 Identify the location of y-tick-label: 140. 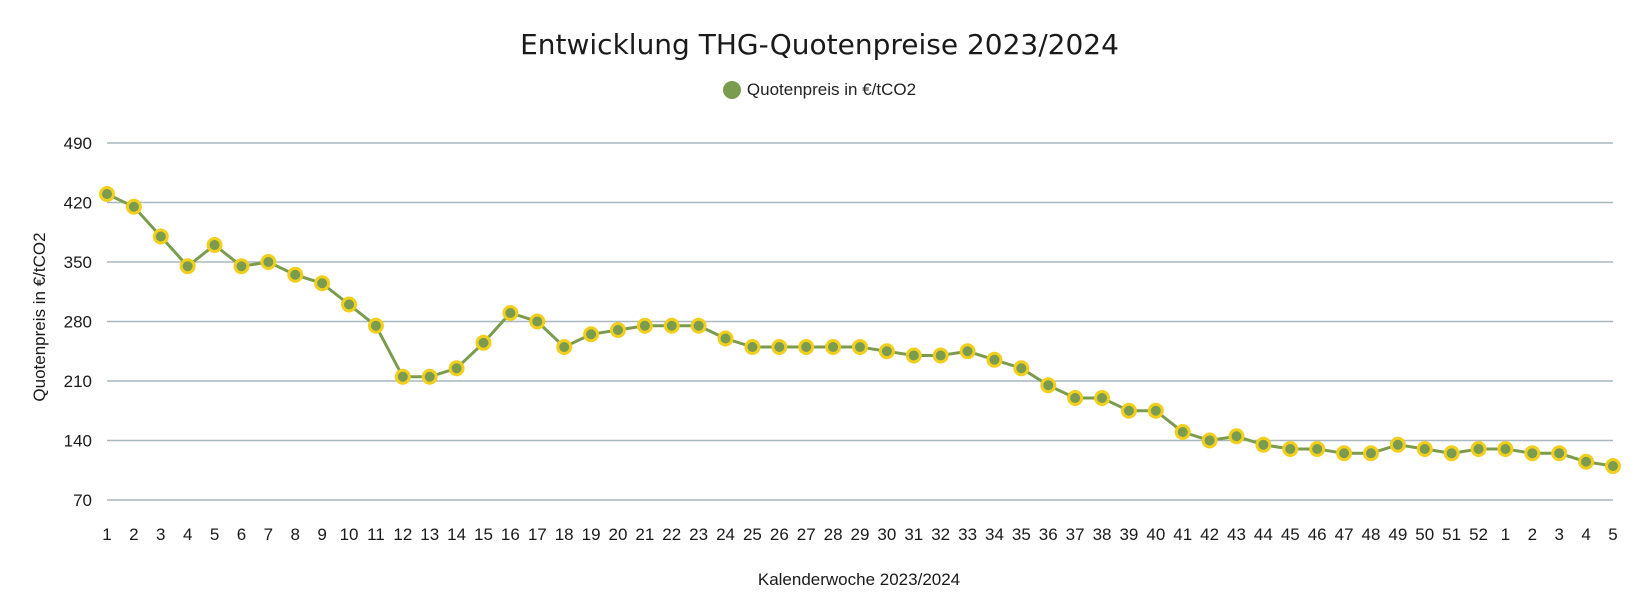
(78, 441).